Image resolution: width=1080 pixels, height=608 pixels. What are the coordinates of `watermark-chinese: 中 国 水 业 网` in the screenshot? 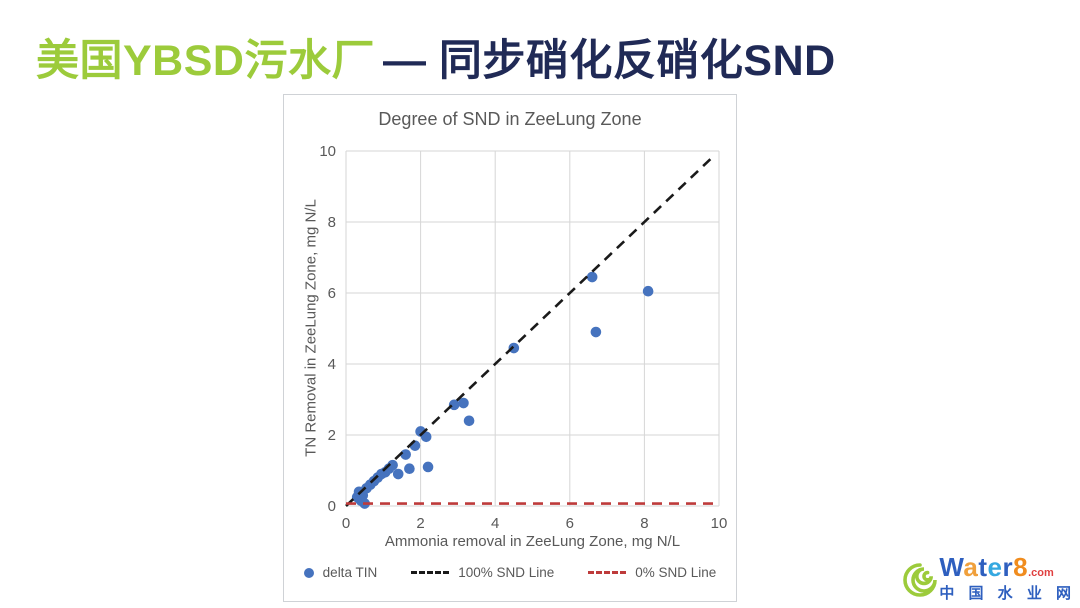 It's located at (1007, 593).